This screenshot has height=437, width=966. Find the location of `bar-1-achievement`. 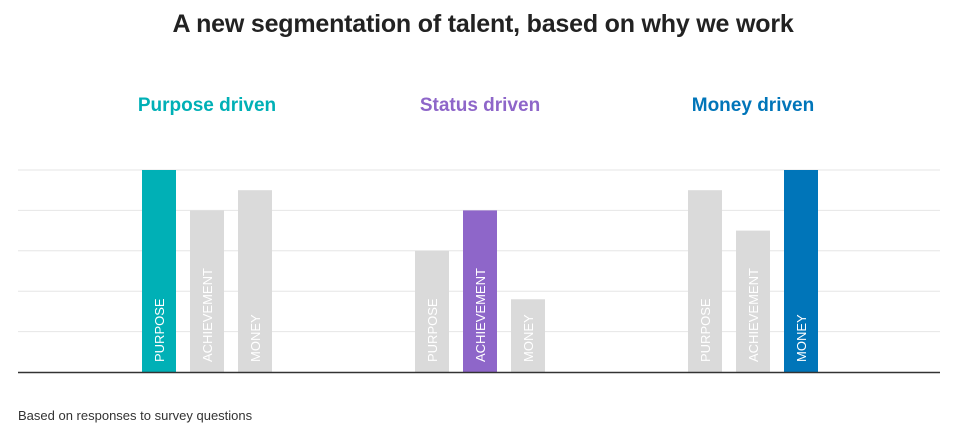

bar-1-achievement is located at coordinates (207, 291).